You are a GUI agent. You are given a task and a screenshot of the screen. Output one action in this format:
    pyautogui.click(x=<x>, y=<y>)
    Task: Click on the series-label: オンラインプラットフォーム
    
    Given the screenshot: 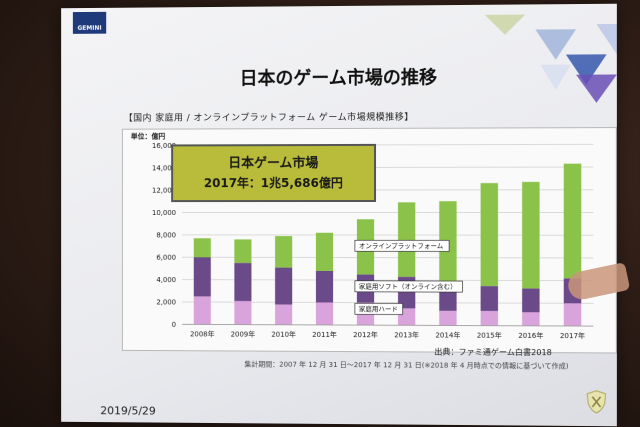 What is the action you would take?
    pyautogui.click(x=402, y=245)
    